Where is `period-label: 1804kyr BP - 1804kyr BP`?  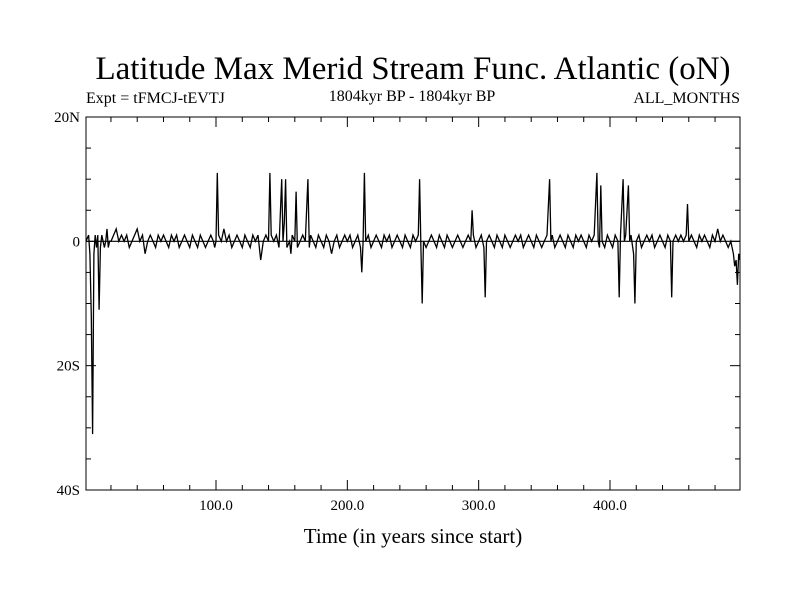 period-label: 1804kyr BP - 1804kyr BP is located at coordinates (412, 96).